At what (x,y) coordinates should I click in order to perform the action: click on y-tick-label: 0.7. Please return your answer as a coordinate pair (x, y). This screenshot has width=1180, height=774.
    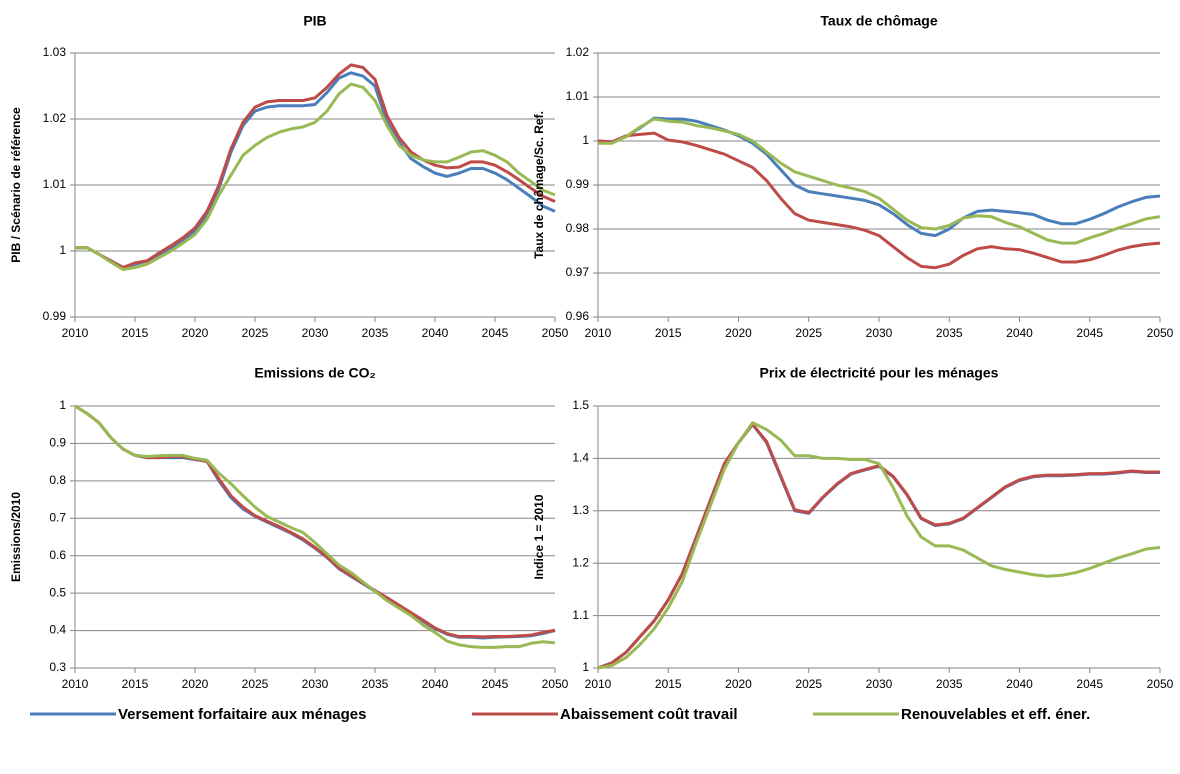
    Looking at the image, I should click on (57, 517).